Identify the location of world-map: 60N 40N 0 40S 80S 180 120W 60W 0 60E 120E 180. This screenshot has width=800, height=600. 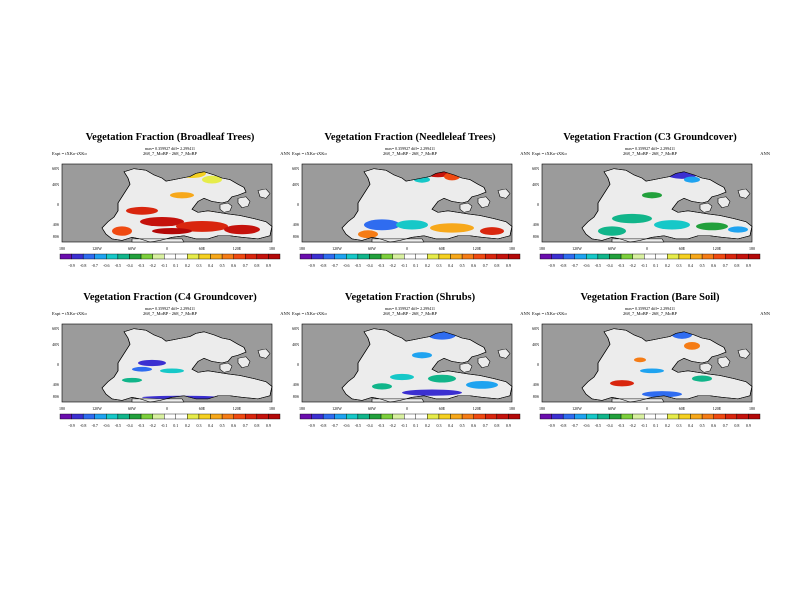
(163, 207).